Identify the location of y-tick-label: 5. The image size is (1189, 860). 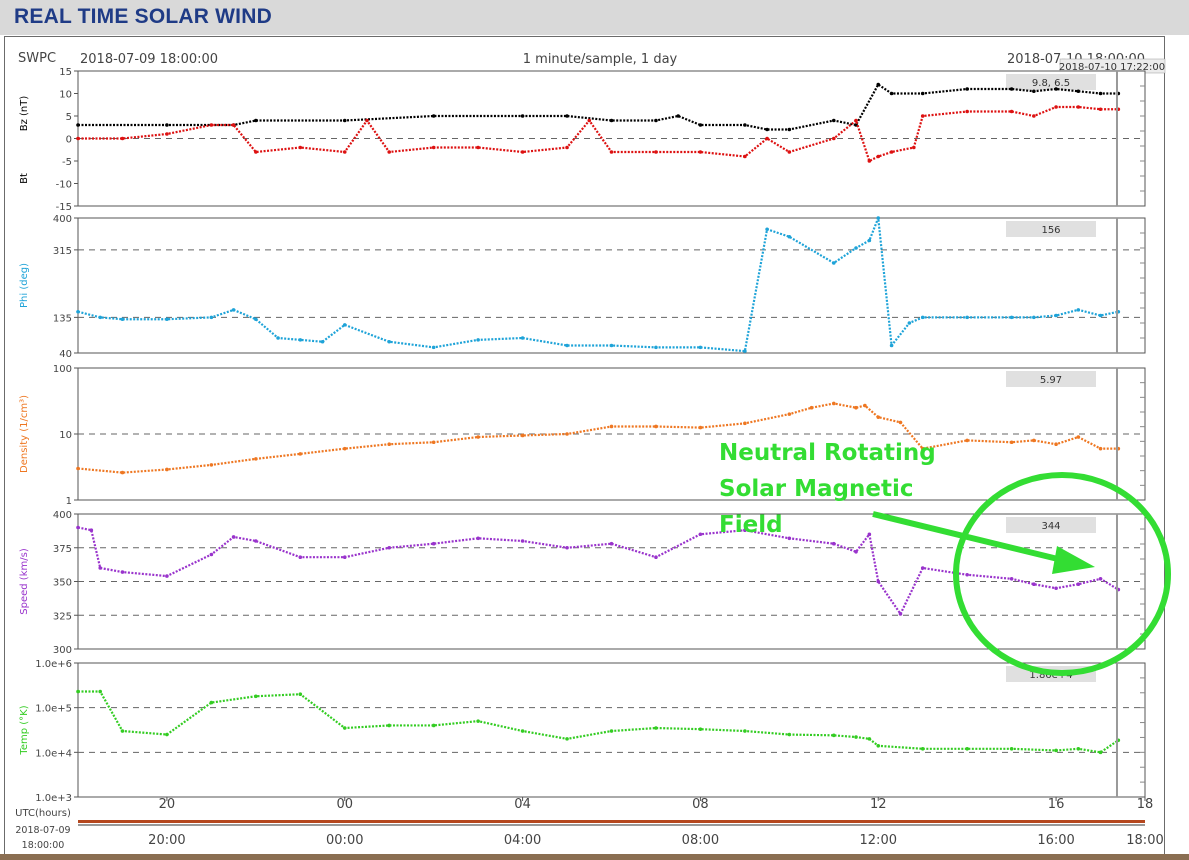
(69, 117).